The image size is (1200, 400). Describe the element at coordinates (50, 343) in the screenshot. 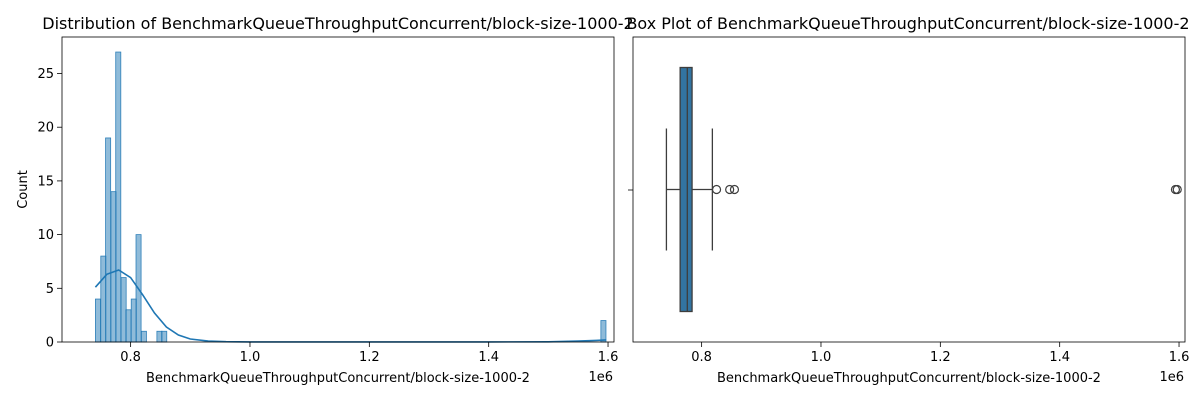

I see `histogram-y-tick-label: 0` at that location.